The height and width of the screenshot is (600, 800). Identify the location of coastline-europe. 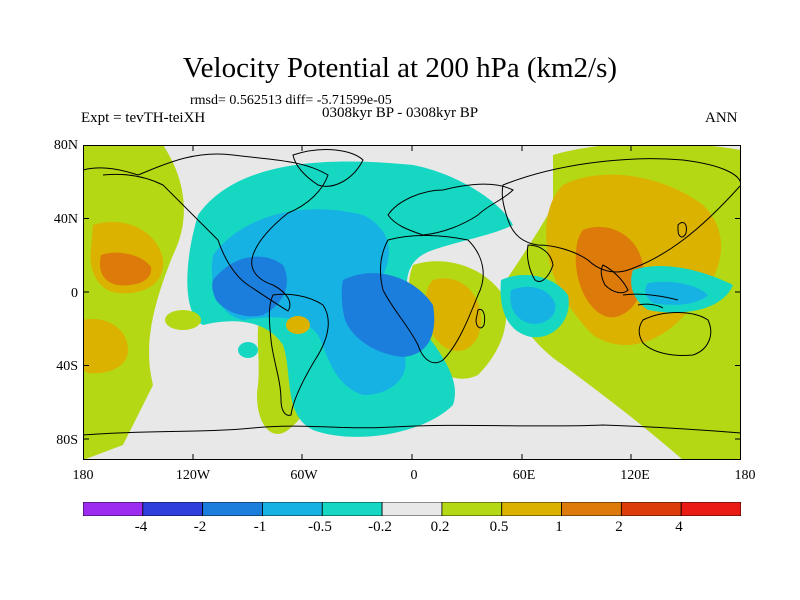
(450, 209).